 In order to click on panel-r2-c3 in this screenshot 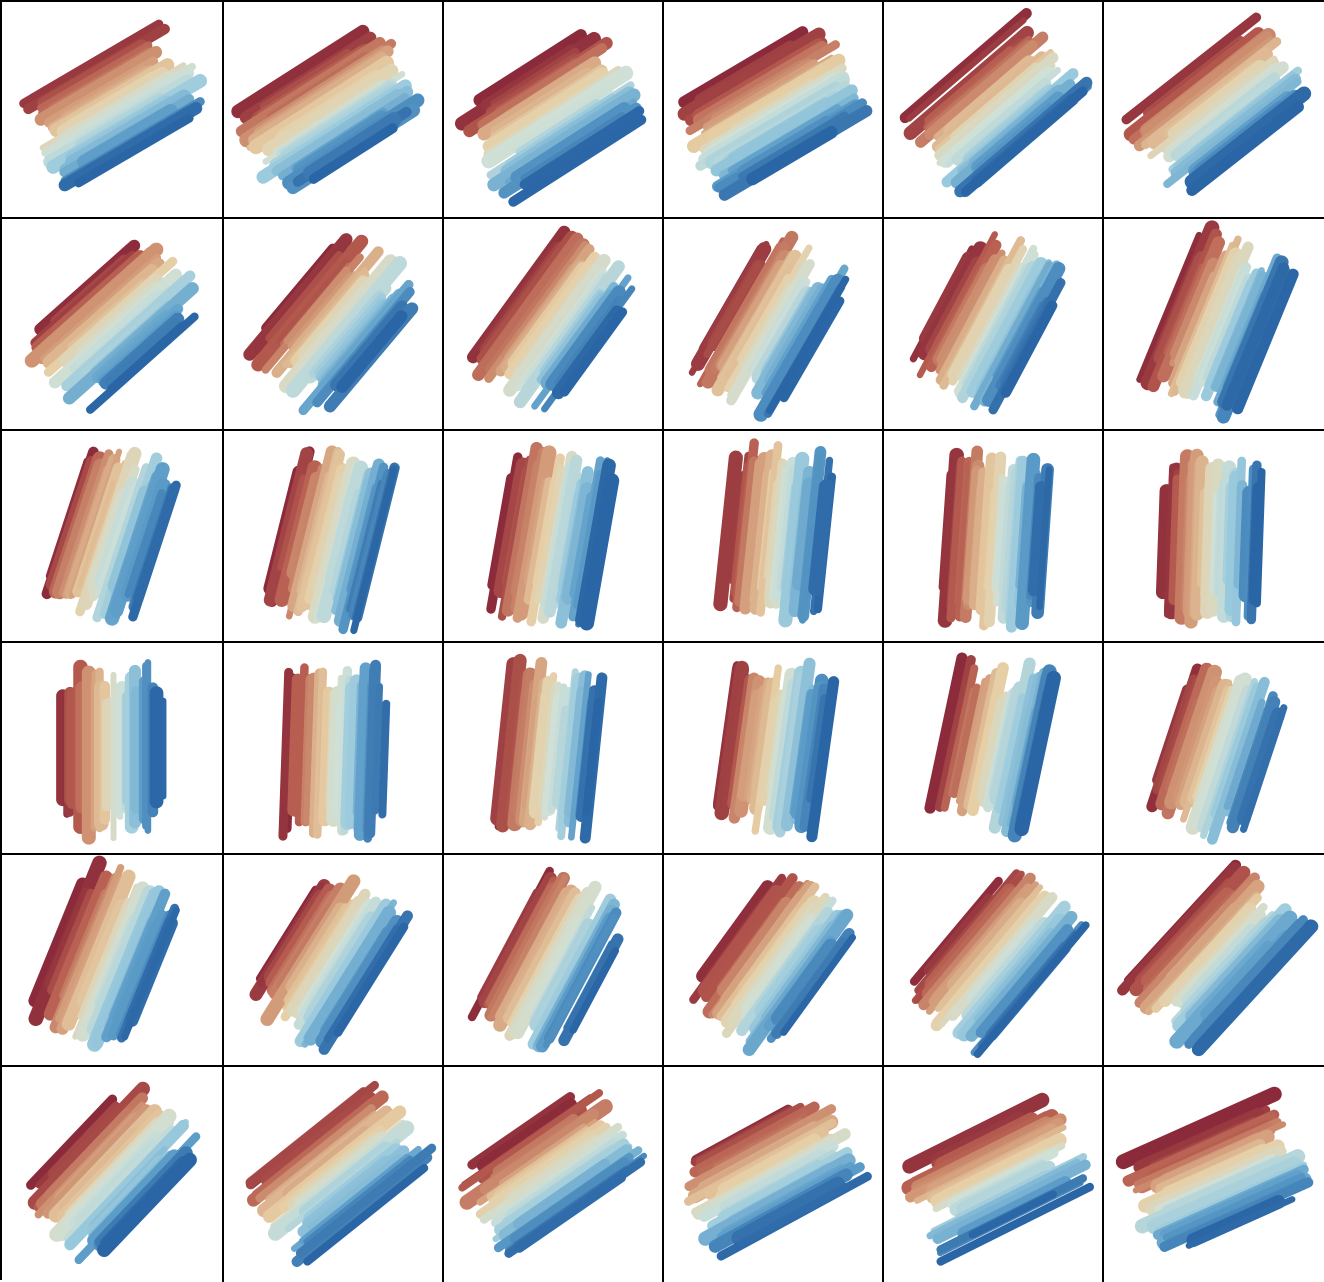, I will do `click(554, 325)`.